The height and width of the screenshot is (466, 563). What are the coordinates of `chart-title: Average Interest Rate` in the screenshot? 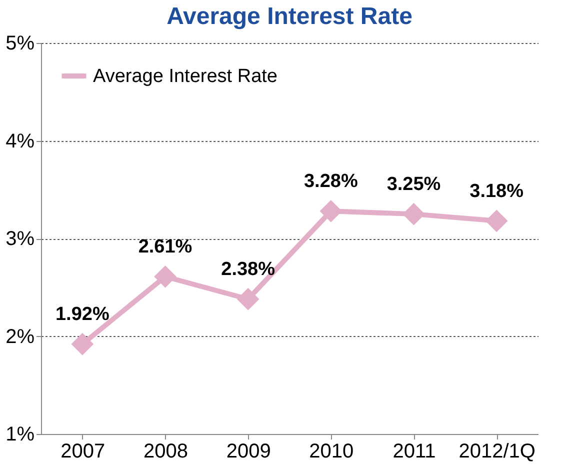 It's located at (289, 16).